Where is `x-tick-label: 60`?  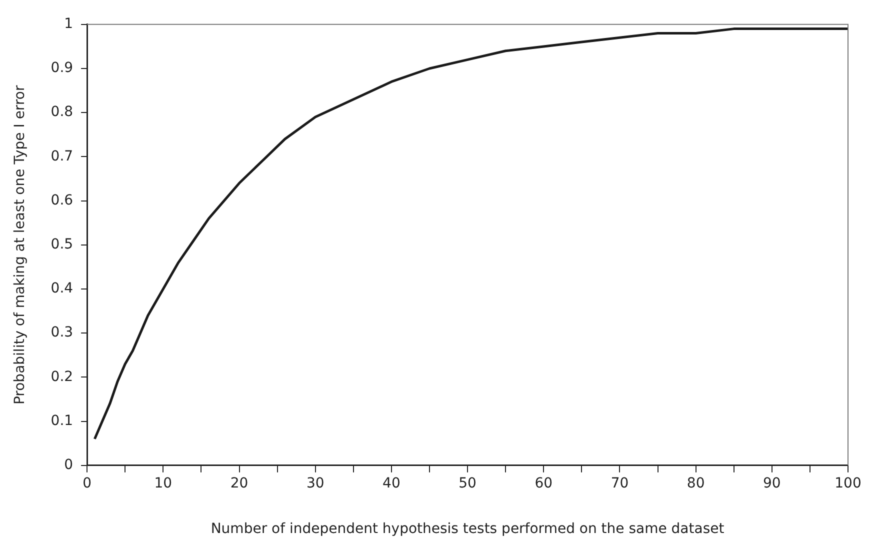
x-tick-label: 60 is located at coordinates (543, 483).